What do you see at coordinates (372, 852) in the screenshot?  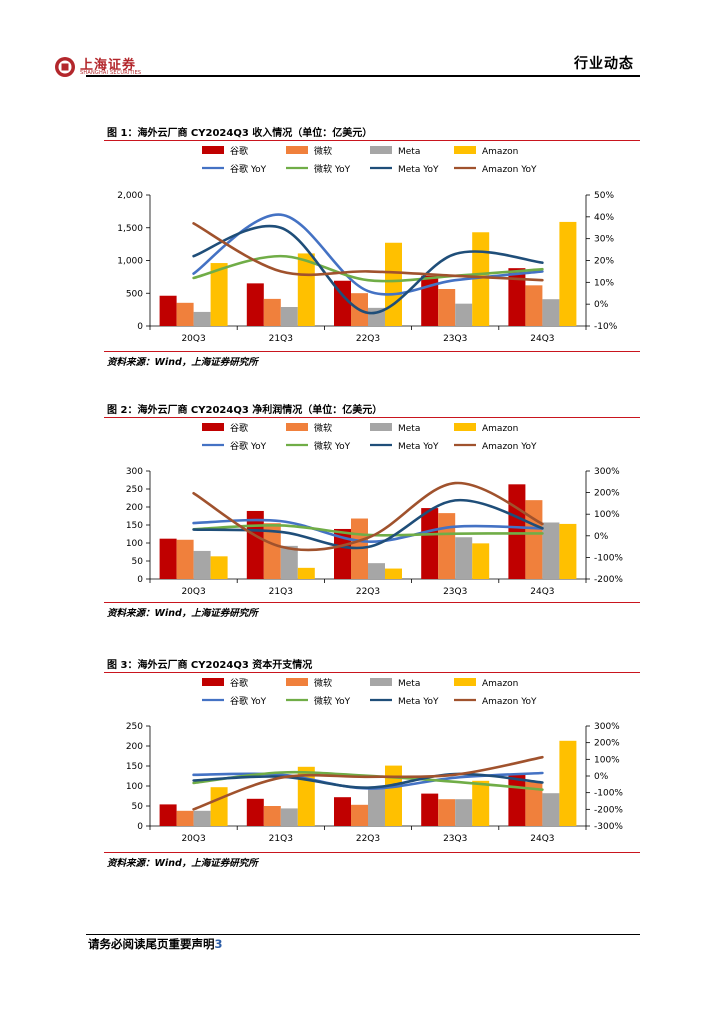 I see `figure-bottom-rule` at bounding box center [372, 852].